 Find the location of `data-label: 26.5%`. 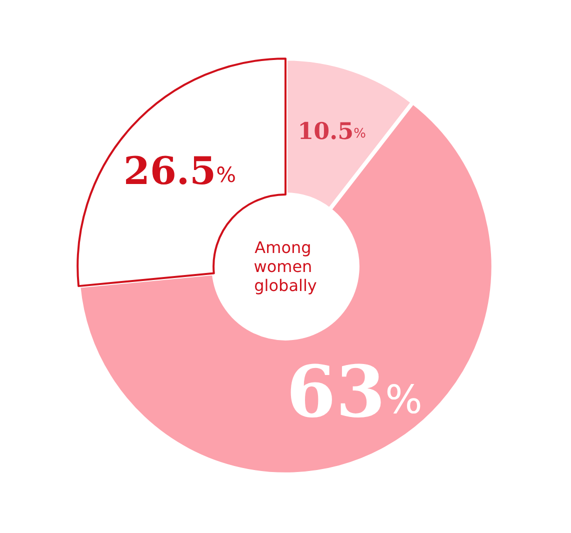

data-label: 26.5% is located at coordinates (180, 170).